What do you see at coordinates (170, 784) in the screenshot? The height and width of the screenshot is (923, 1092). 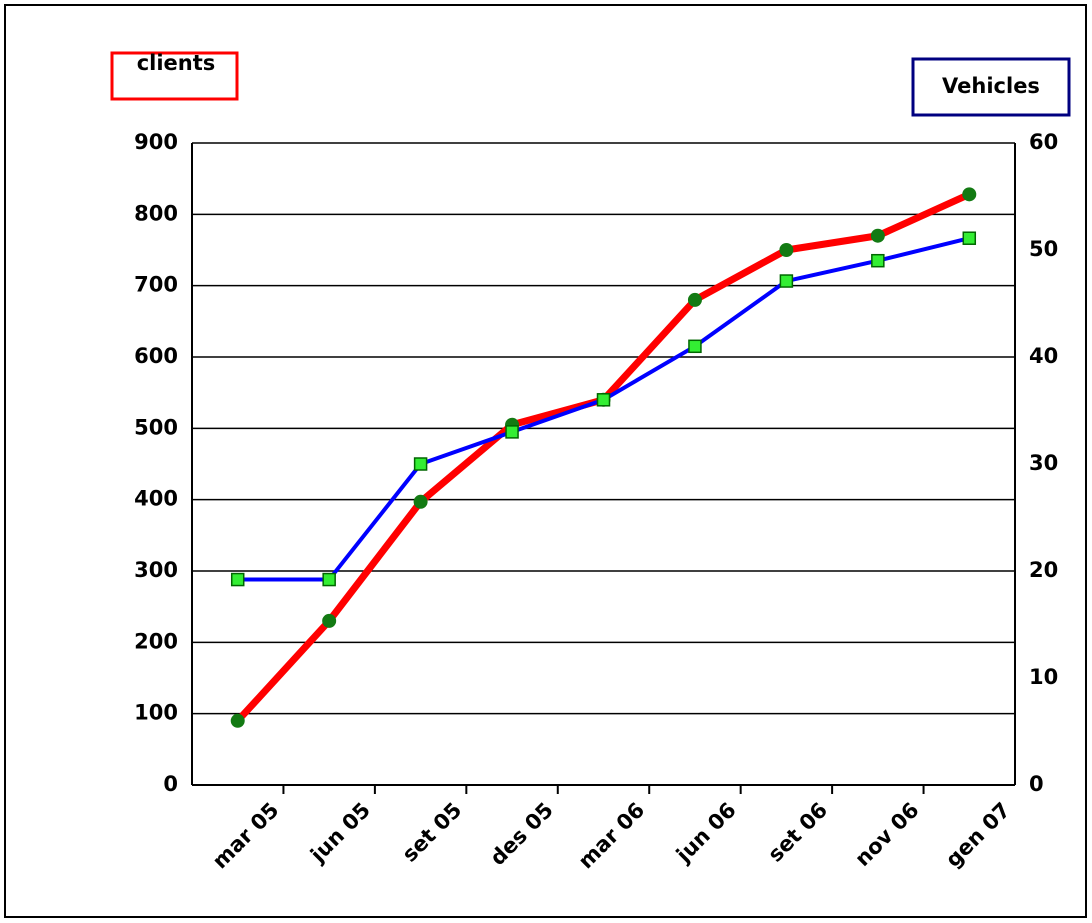 I see `y-tick-label: 0` at bounding box center [170, 784].